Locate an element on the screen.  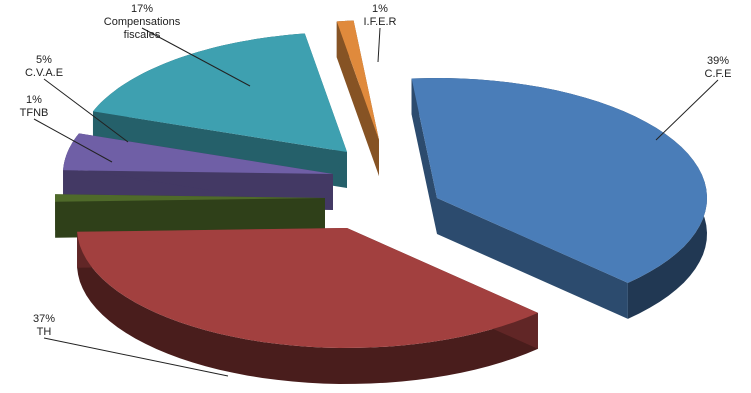
pie-slice-tfnb is located at coordinates (190, 216).